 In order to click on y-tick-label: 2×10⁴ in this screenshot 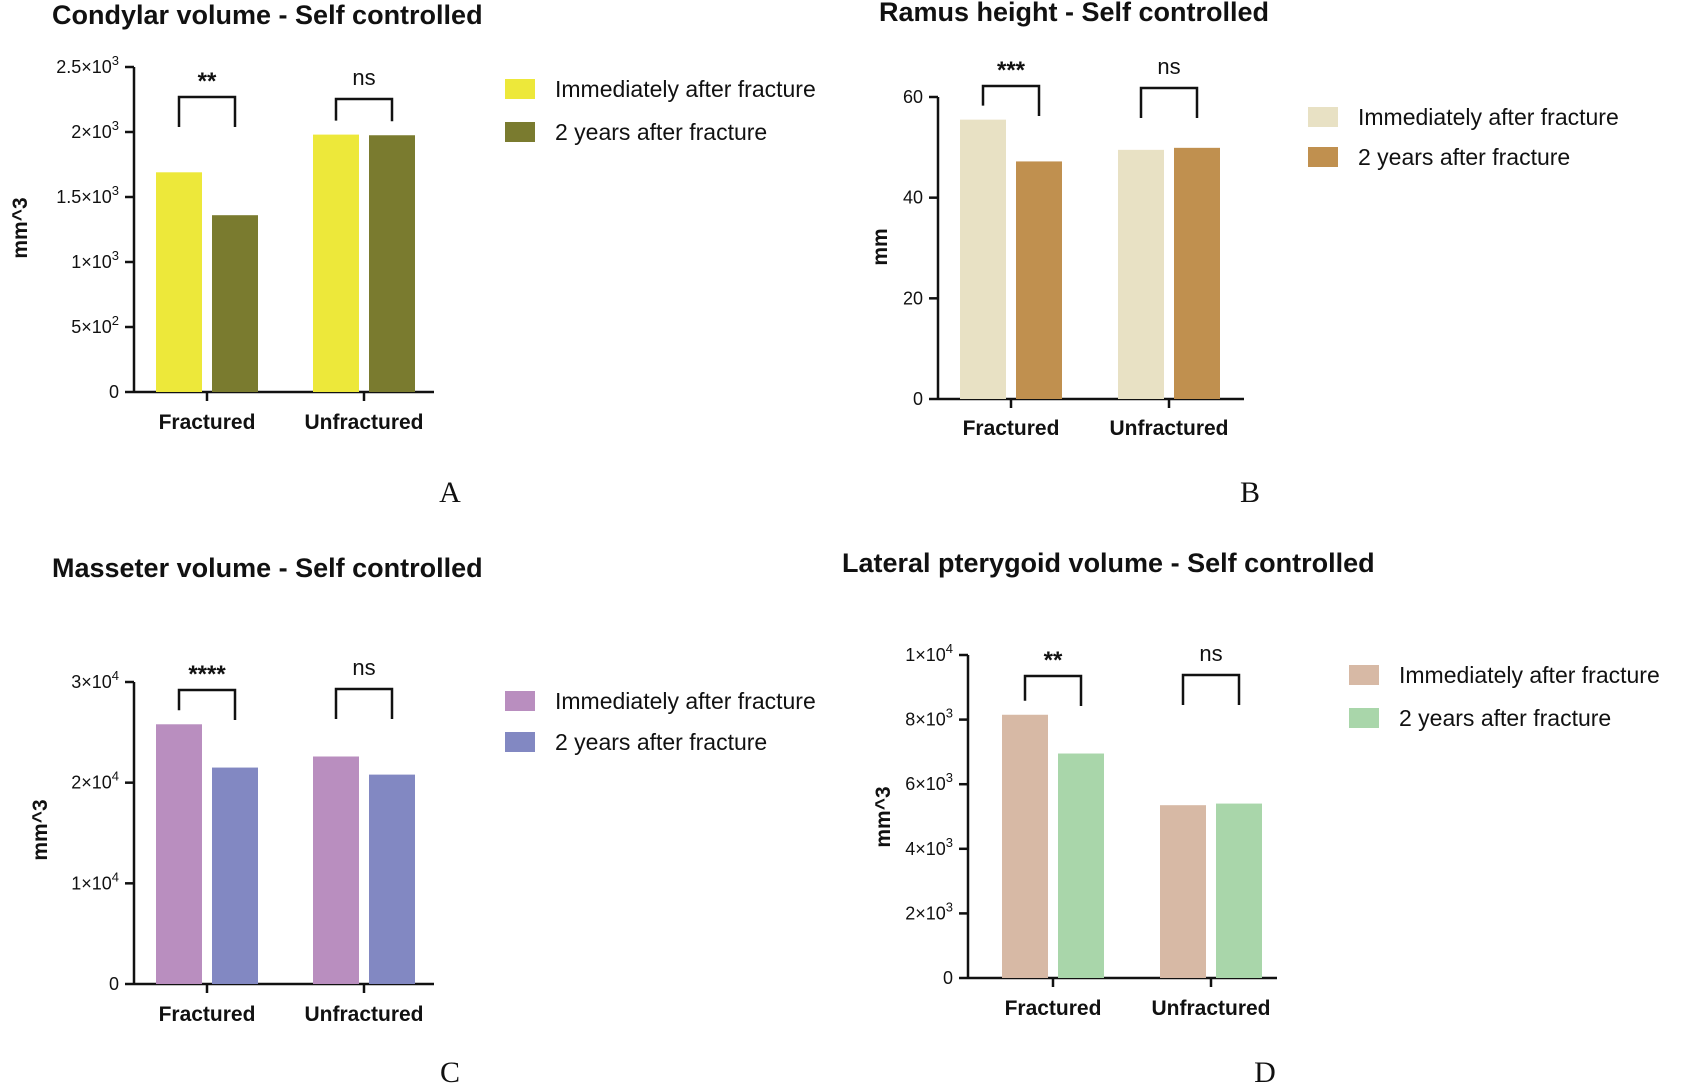, I will do `click(95, 781)`.